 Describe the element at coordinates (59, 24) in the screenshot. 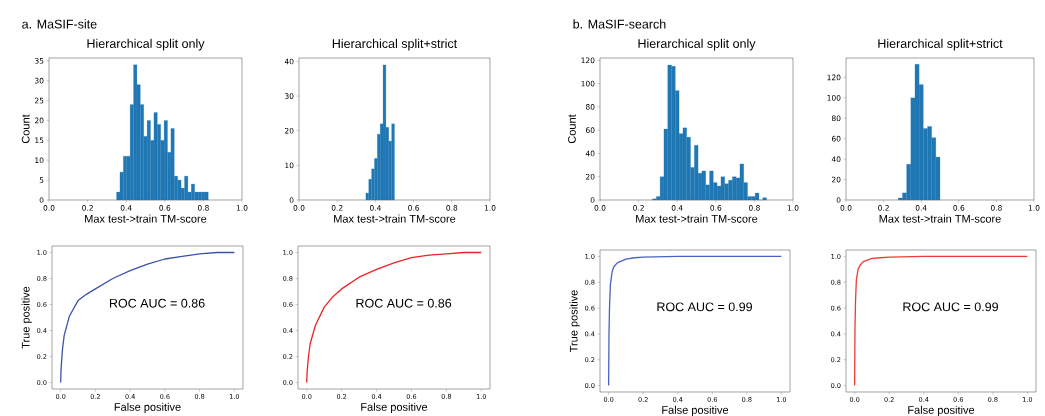

I see `text: a. MaSIF-site` at that location.